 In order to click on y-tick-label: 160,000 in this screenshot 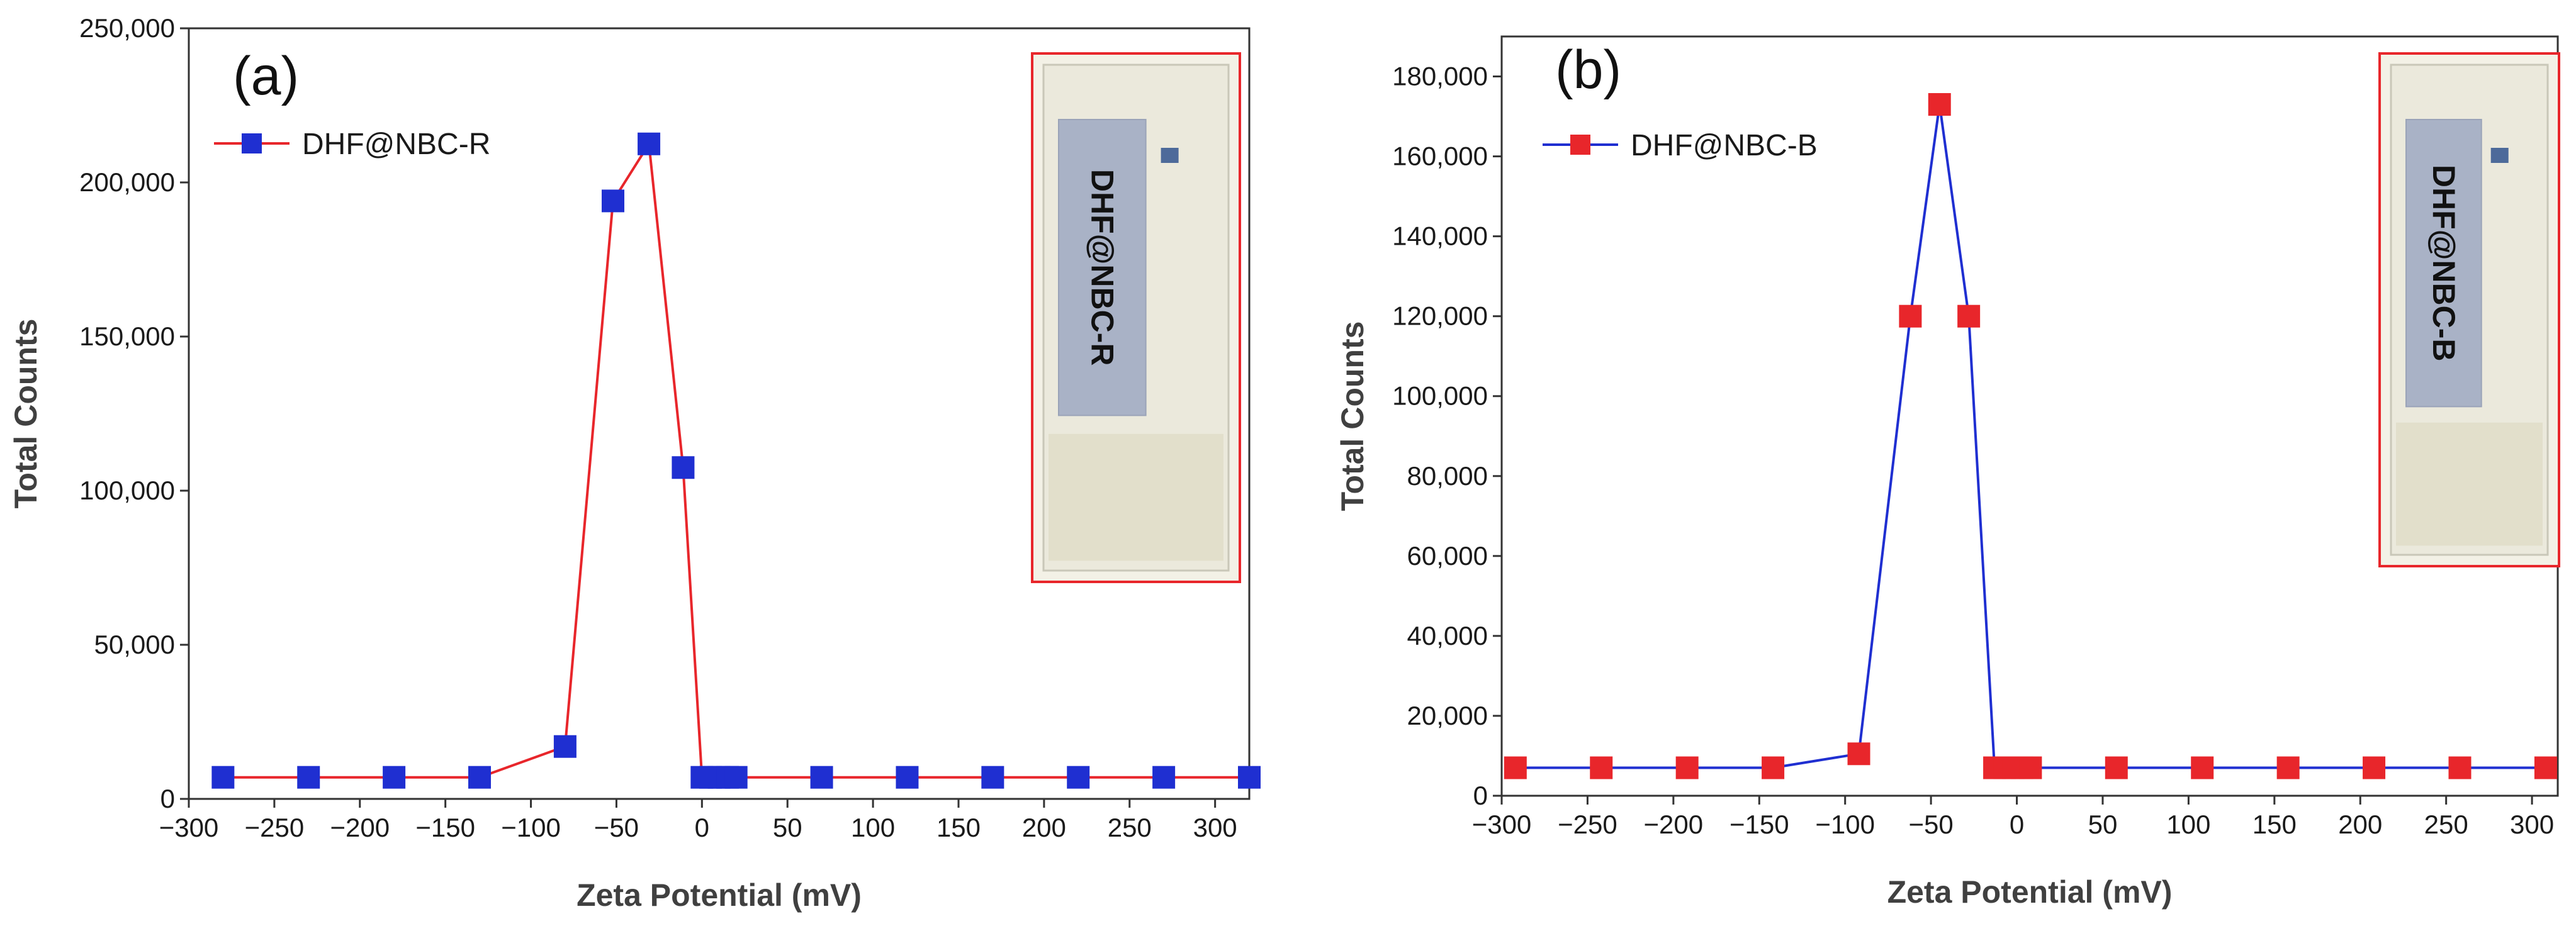, I will do `click(1440, 156)`.